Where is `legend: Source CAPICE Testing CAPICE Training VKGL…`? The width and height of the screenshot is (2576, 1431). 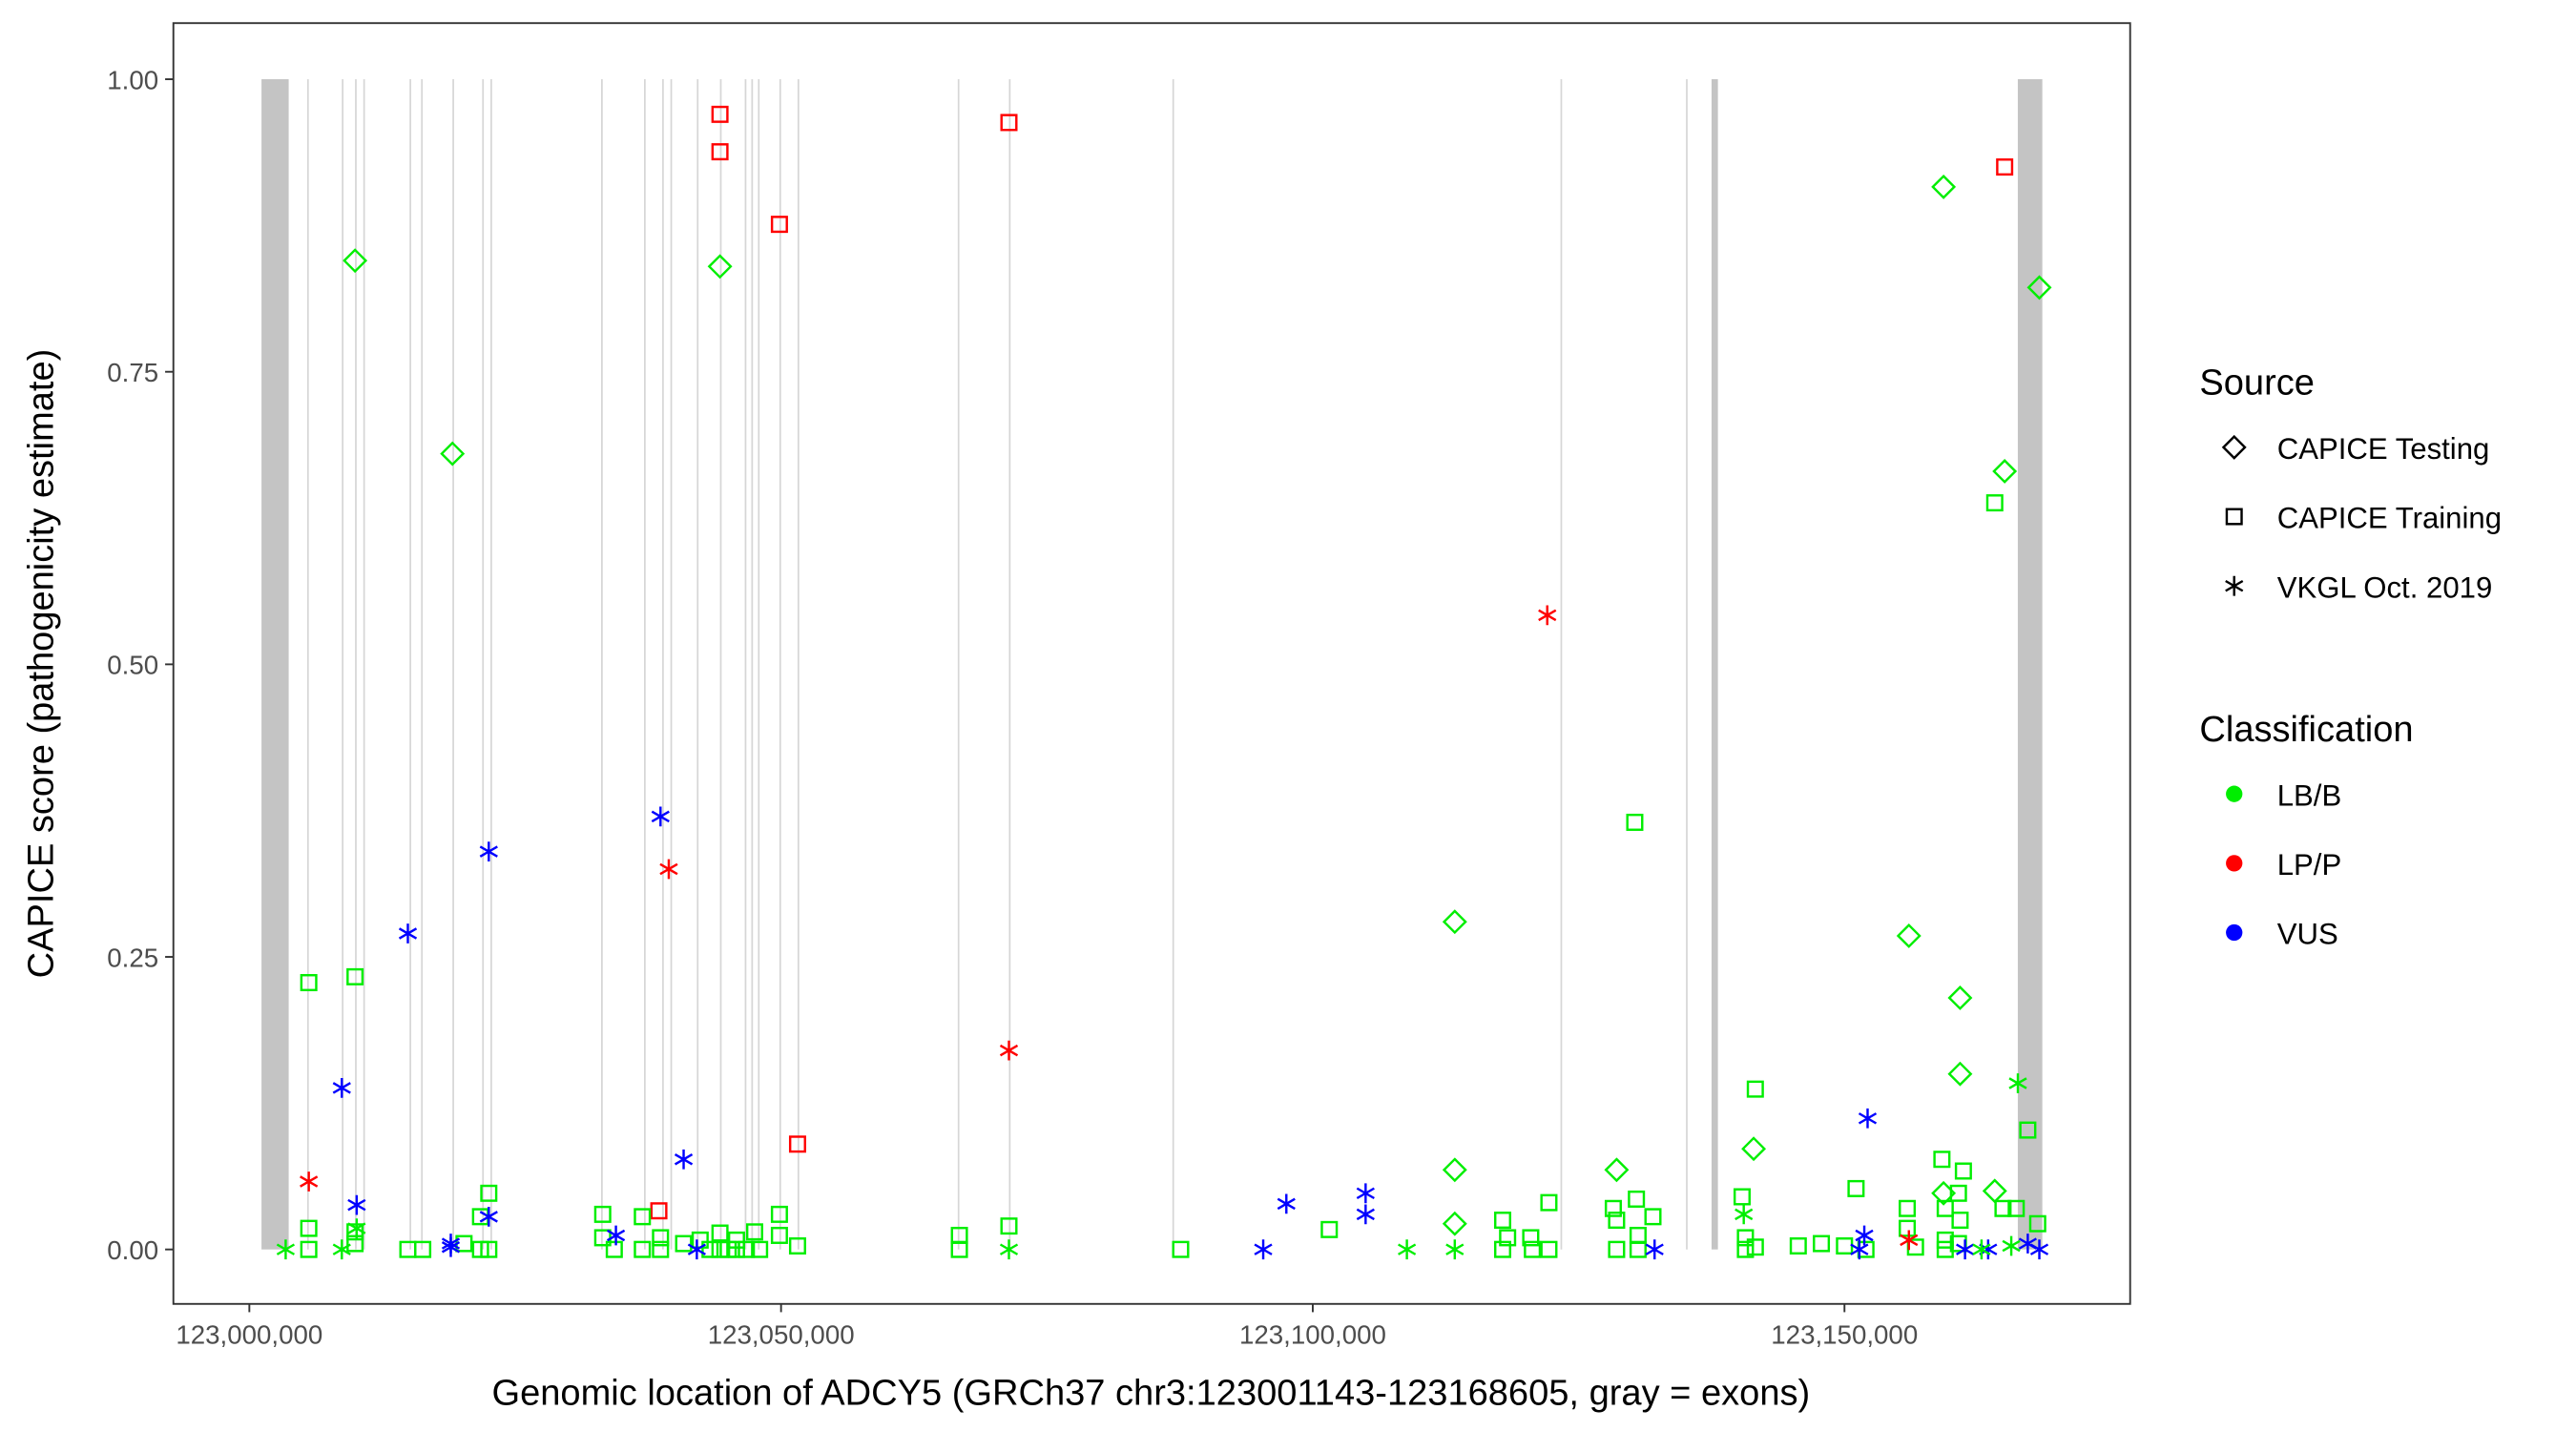
legend: Source CAPICE Testing CAPICE Training VKGL… is located at coordinates (2350, 657).